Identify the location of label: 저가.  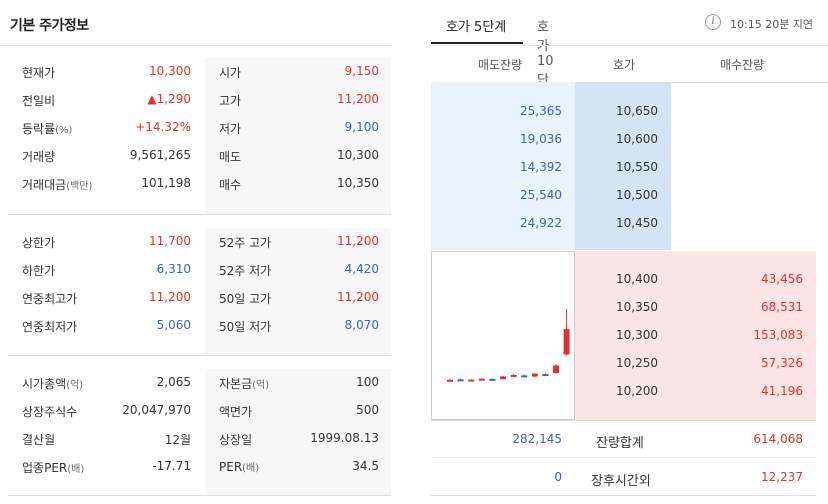
(230, 128).